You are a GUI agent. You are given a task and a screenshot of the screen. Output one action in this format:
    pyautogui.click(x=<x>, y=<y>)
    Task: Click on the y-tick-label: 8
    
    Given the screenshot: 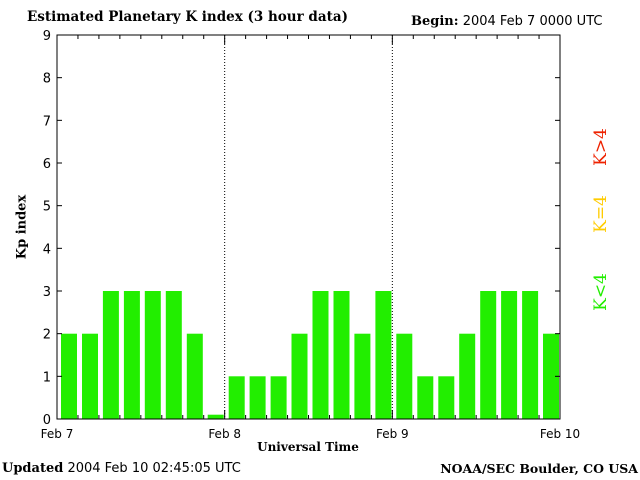 What is the action you would take?
    pyautogui.click(x=47, y=79)
    